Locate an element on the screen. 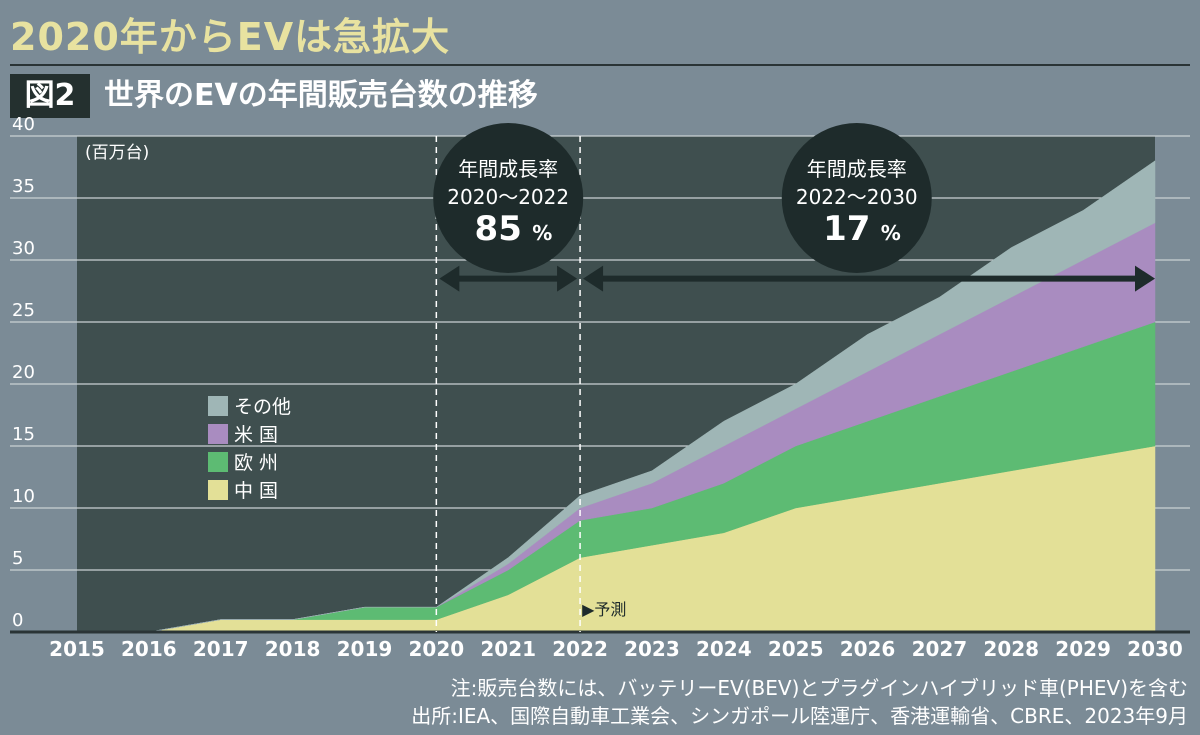 The height and width of the screenshot is (735, 1200). growth-period-1: 2022〜2030 is located at coordinates (857, 197).